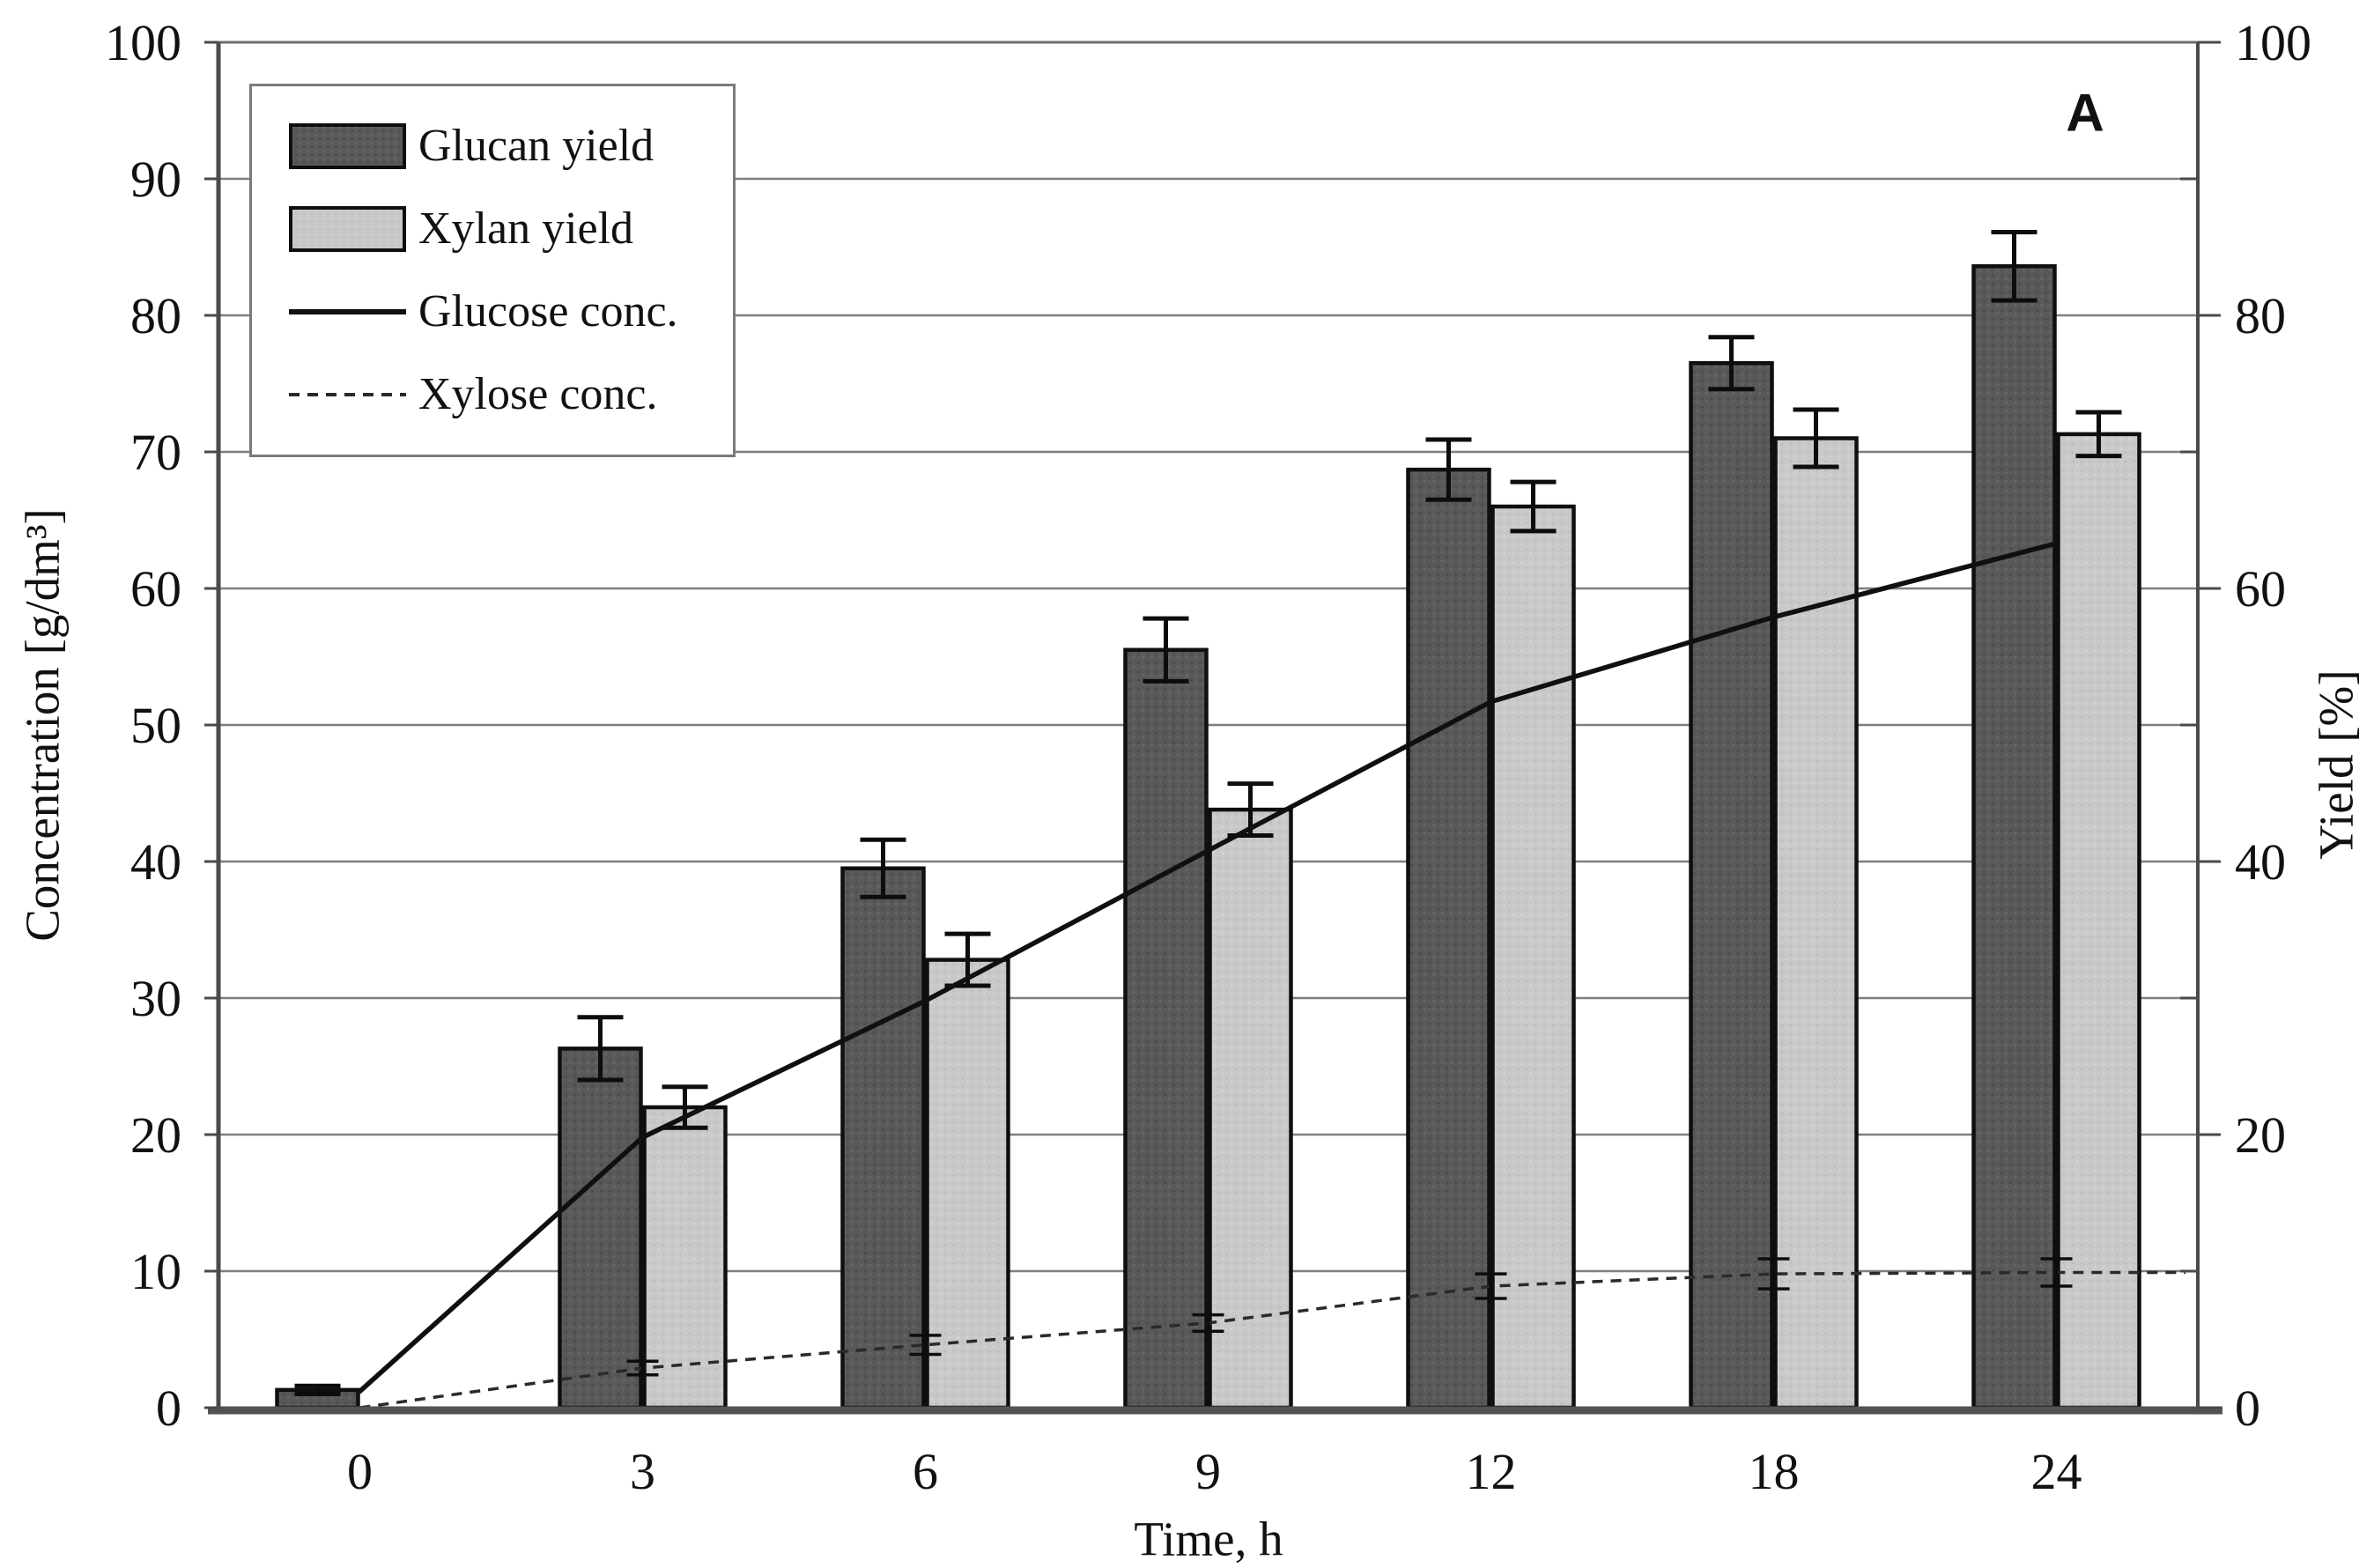 The height and width of the screenshot is (1568, 2374). I want to click on dashed-line-swatch-icon, so click(347, 394).